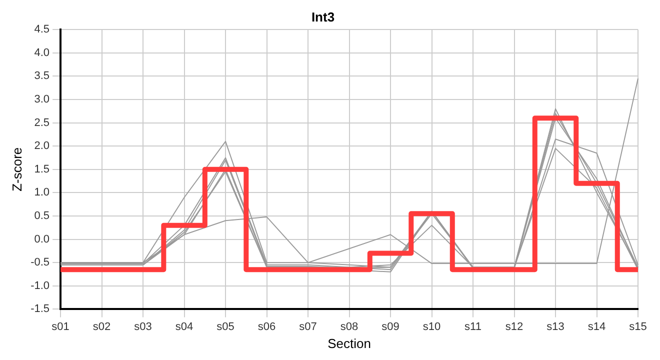 The image size is (660, 360). Describe the element at coordinates (323, 16) in the screenshot. I see `chart-title: Int3` at that location.